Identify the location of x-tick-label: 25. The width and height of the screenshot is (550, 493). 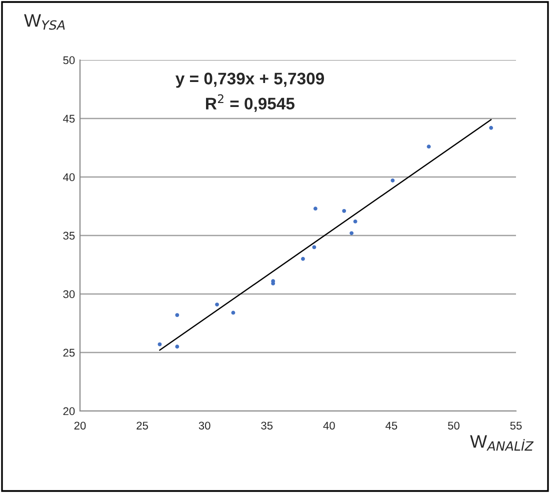
(142, 426).